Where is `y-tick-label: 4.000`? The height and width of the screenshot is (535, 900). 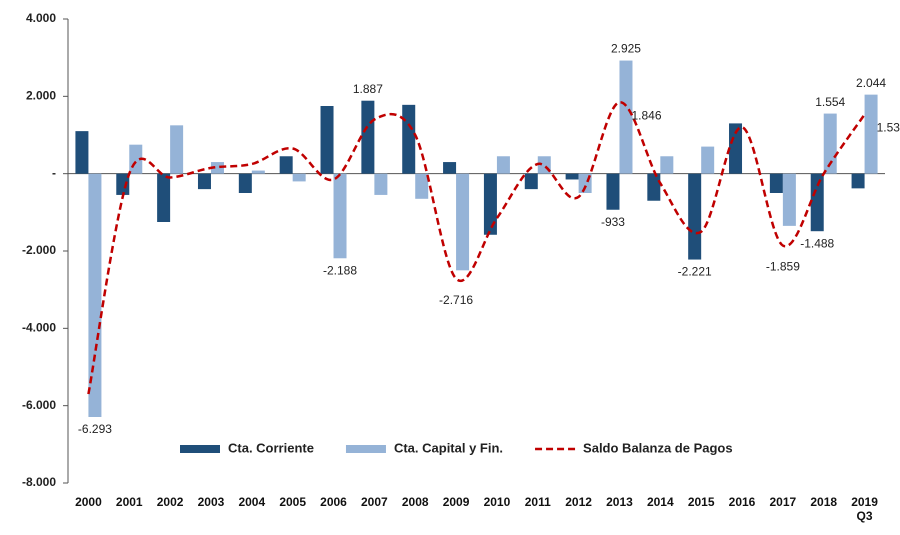
y-tick-label: 4.000 is located at coordinates (41, 18).